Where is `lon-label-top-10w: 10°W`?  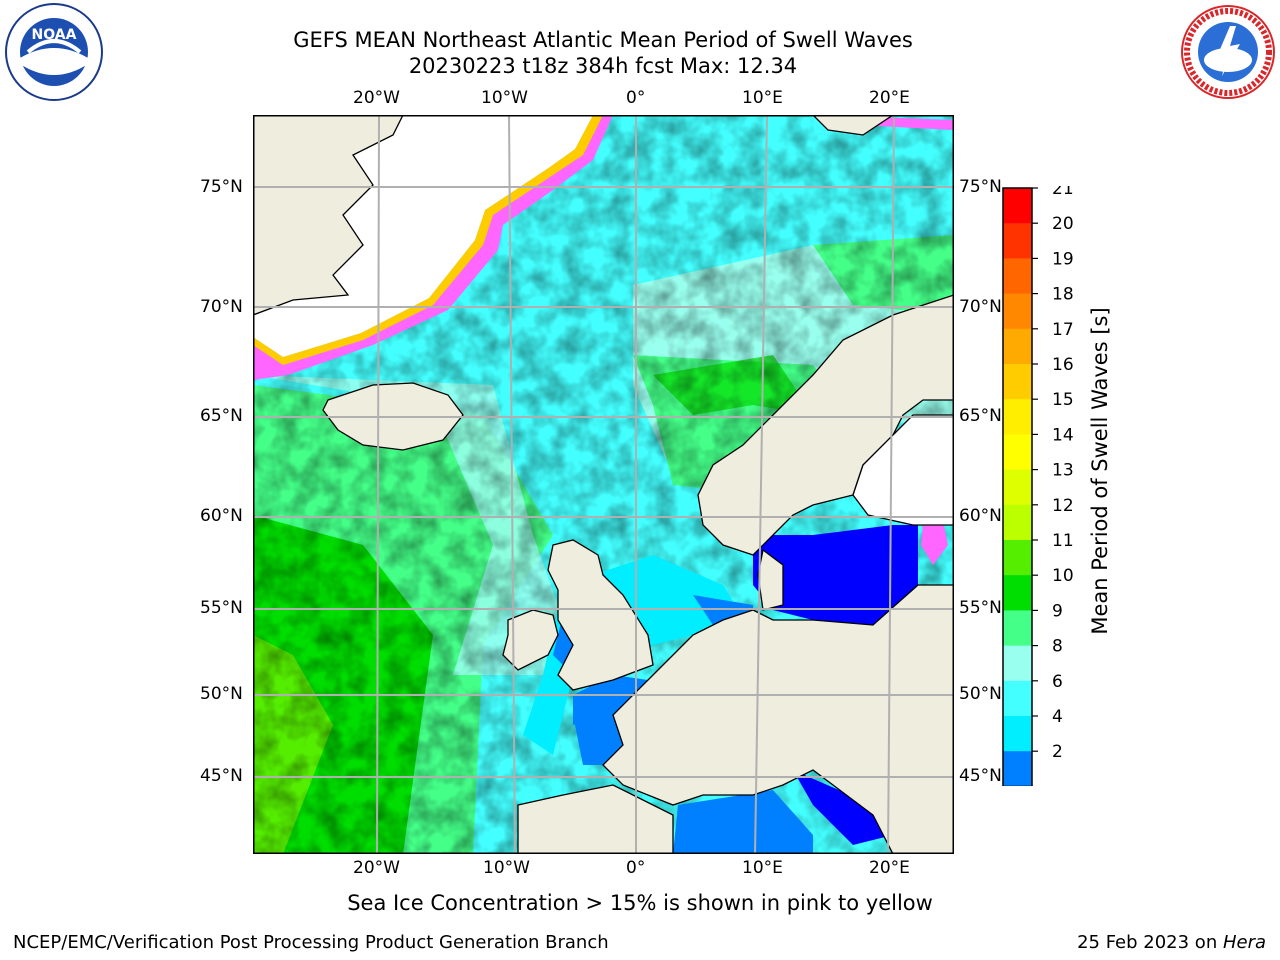
lon-label-top-10w: 10°W is located at coordinates (504, 98).